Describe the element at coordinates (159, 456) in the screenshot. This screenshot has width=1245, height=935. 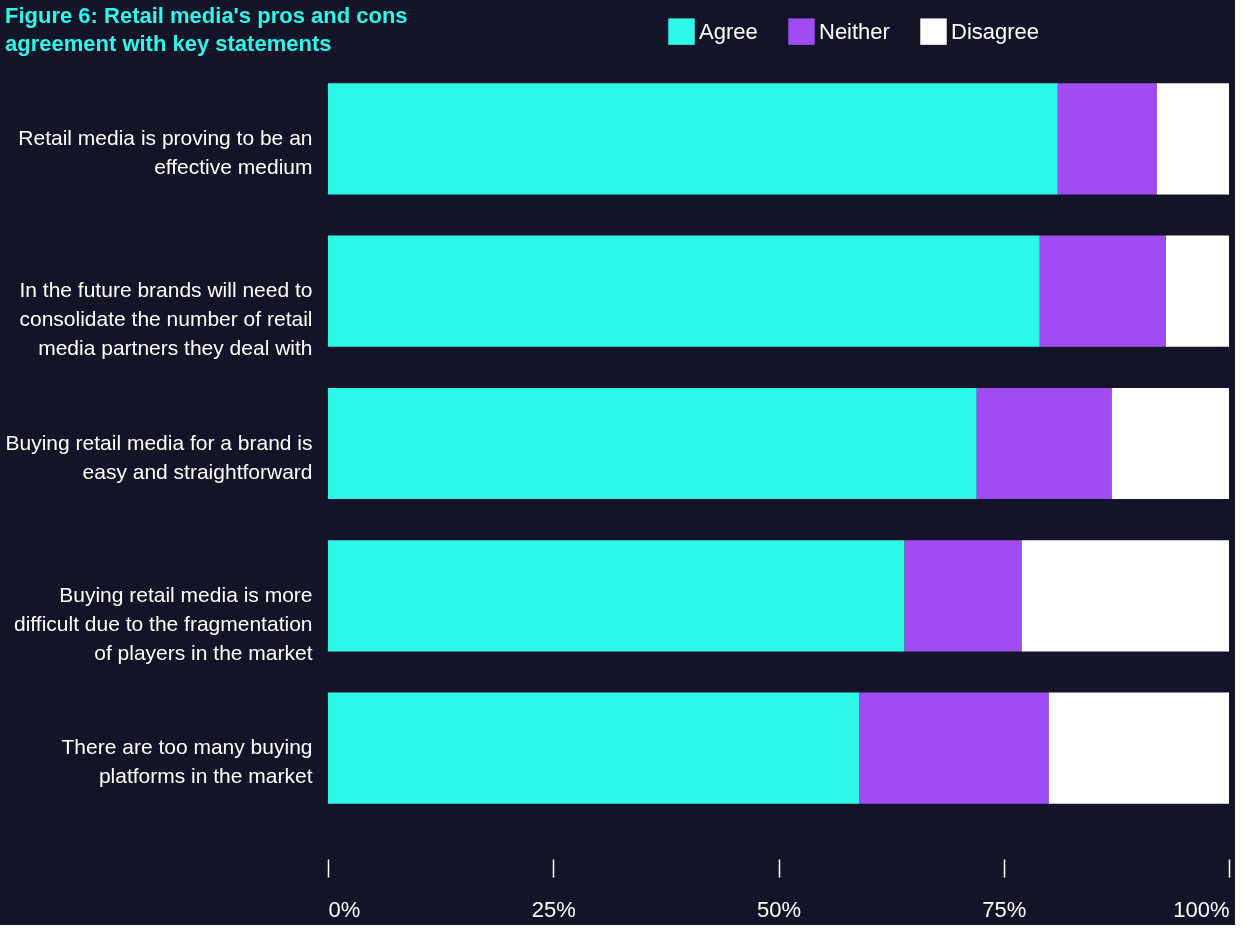
I see `y-tick-label: Buying retail media for a brand is easy and straightforward` at that location.